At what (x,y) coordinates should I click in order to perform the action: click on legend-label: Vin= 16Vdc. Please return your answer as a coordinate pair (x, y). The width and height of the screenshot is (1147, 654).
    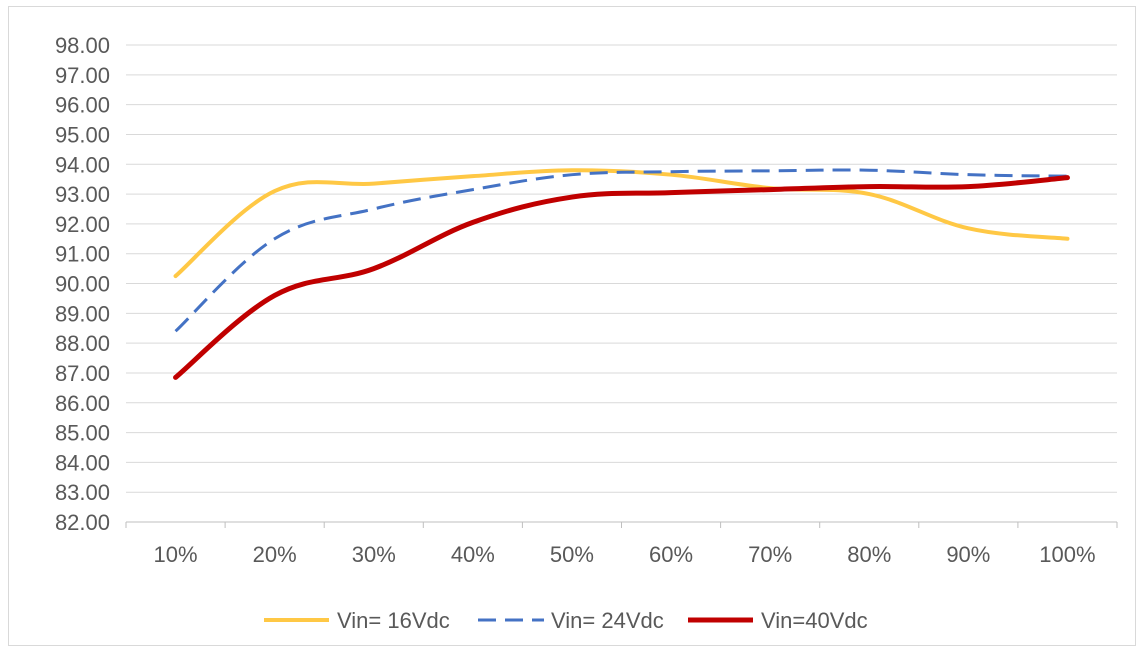
    Looking at the image, I should click on (393, 620).